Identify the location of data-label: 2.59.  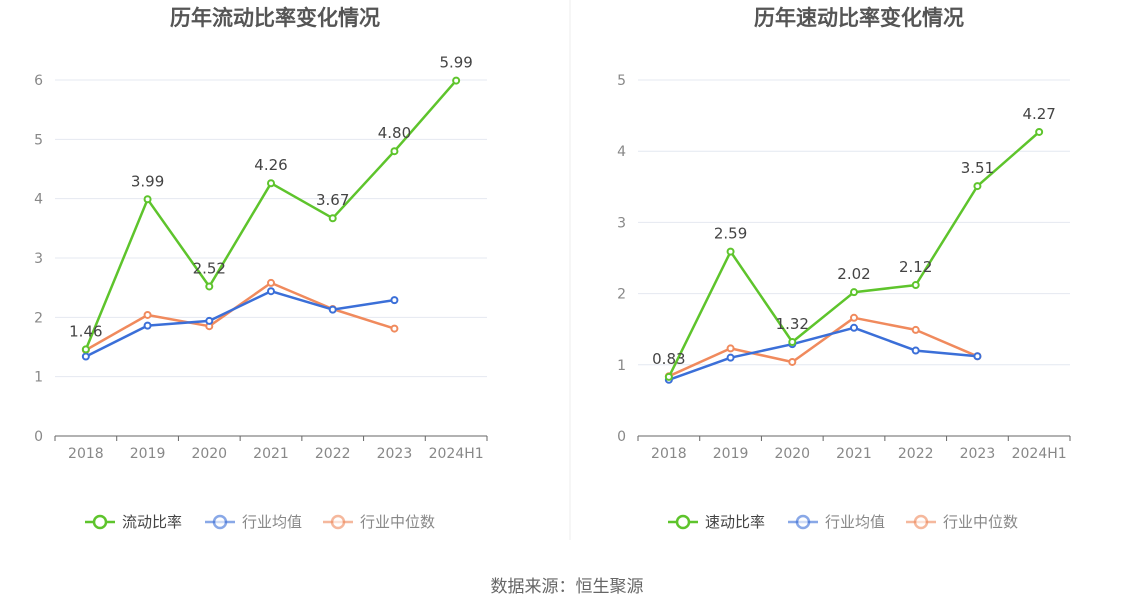
(730, 234).